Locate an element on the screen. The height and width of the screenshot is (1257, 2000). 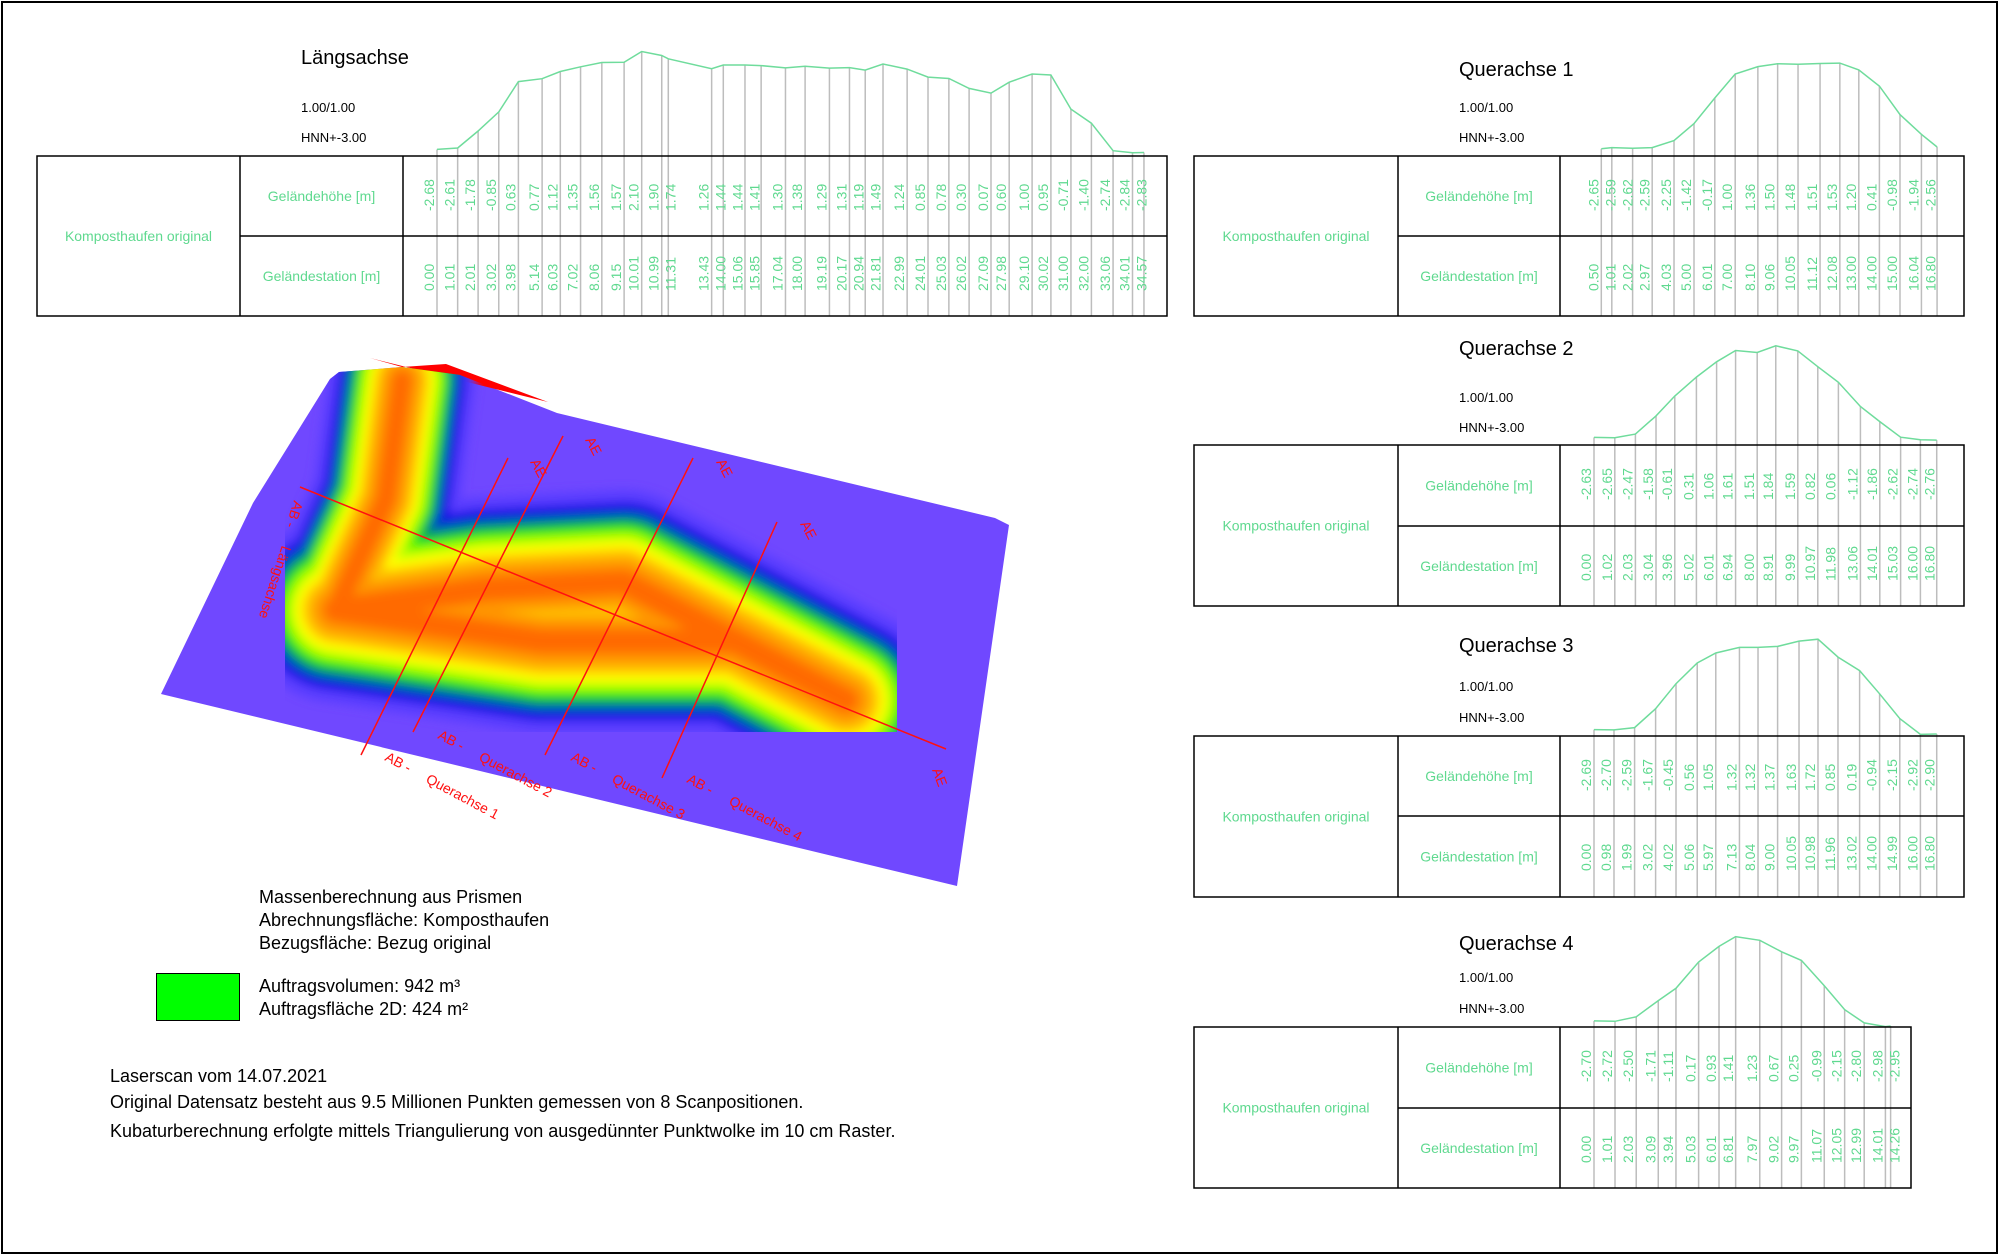
height-value: 1.57 is located at coordinates (616, 197).